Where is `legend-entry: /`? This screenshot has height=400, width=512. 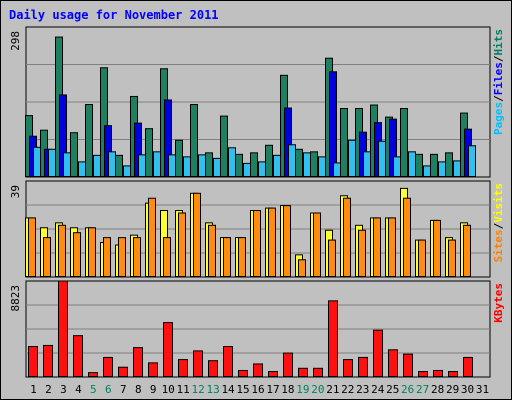
legend-entry: / is located at coordinates (498, 225).